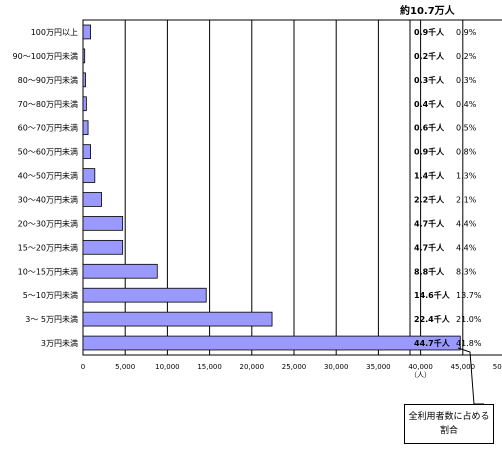 This screenshot has height=452, width=502. What do you see at coordinates (125, 367) in the screenshot?
I see `x-tick-label: 5,000` at bounding box center [125, 367].